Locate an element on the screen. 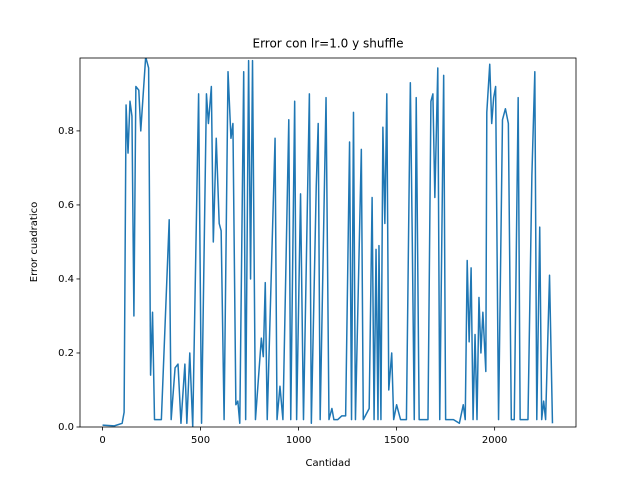 The height and width of the screenshot is (480, 640). x-tick-label: 2000 is located at coordinates (494, 440).